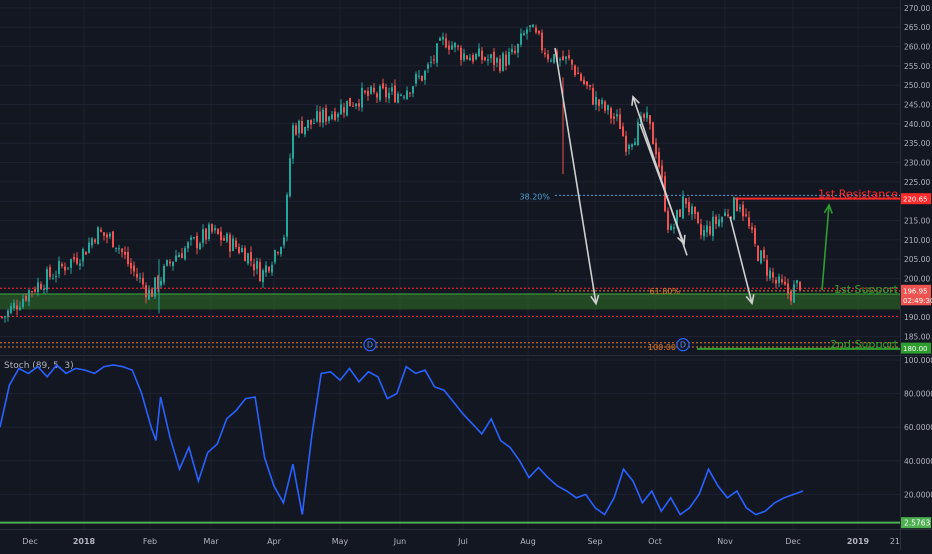 The image size is (932, 554). I want to click on time-tick-label: Feb, so click(150, 541).